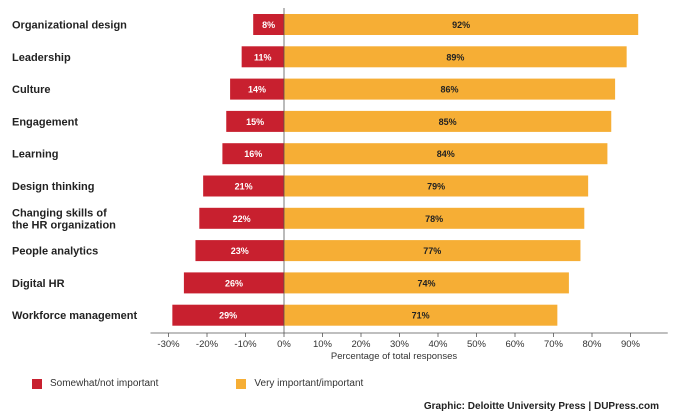  What do you see at coordinates (245, 344) in the screenshot?
I see `x-tick-label: -10%` at bounding box center [245, 344].